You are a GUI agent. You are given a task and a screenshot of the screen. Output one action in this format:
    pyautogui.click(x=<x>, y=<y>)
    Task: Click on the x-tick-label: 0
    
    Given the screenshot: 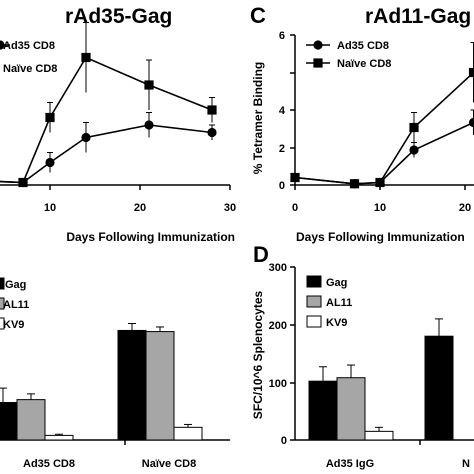 What is the action you would take?
    pyautogui.click(x=295, y=208)
    